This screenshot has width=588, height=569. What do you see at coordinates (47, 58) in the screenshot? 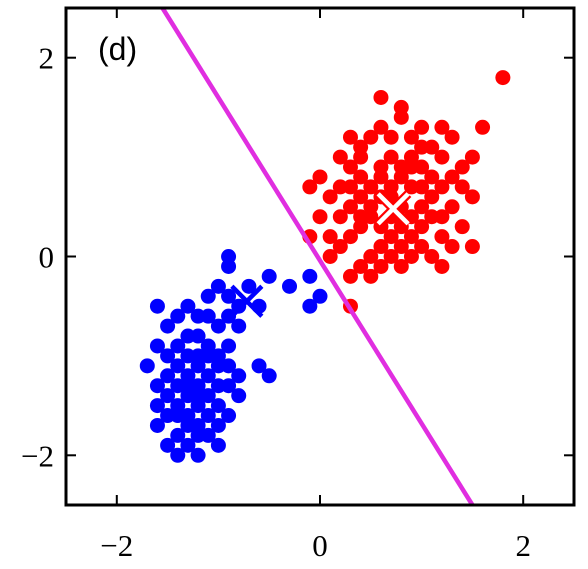
I see `y-tick-label: 2` at bounding box center [47, 58].